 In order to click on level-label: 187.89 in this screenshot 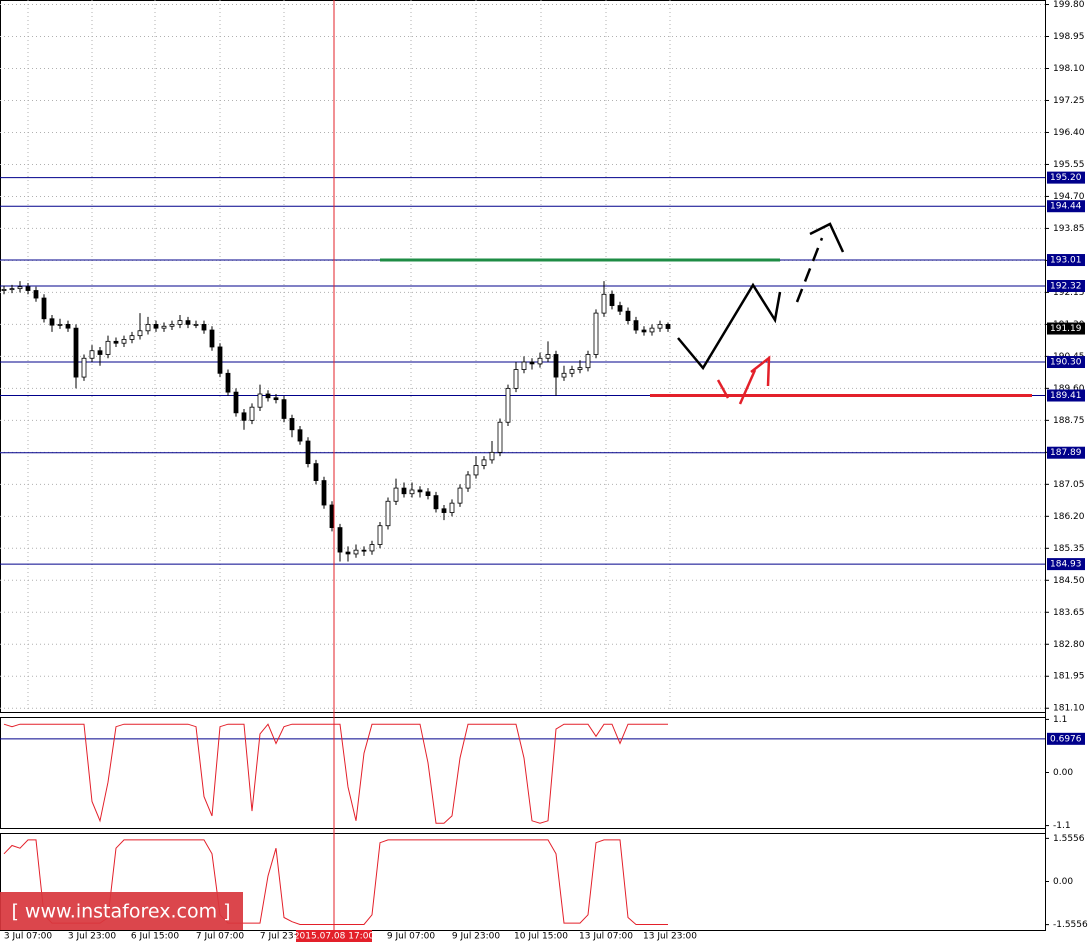, I will do `click(1066, 453)`.